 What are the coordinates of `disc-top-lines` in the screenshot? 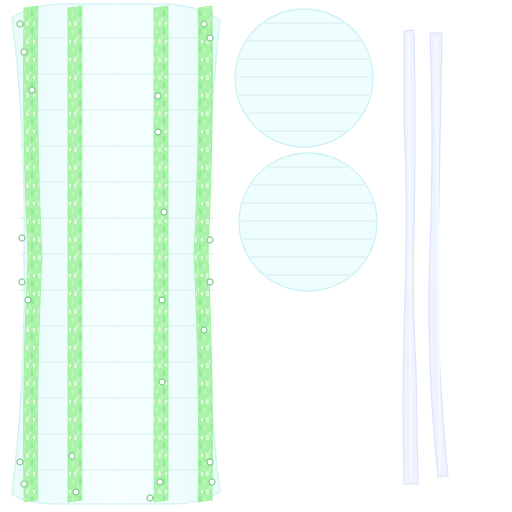 It's located at (304, 77).